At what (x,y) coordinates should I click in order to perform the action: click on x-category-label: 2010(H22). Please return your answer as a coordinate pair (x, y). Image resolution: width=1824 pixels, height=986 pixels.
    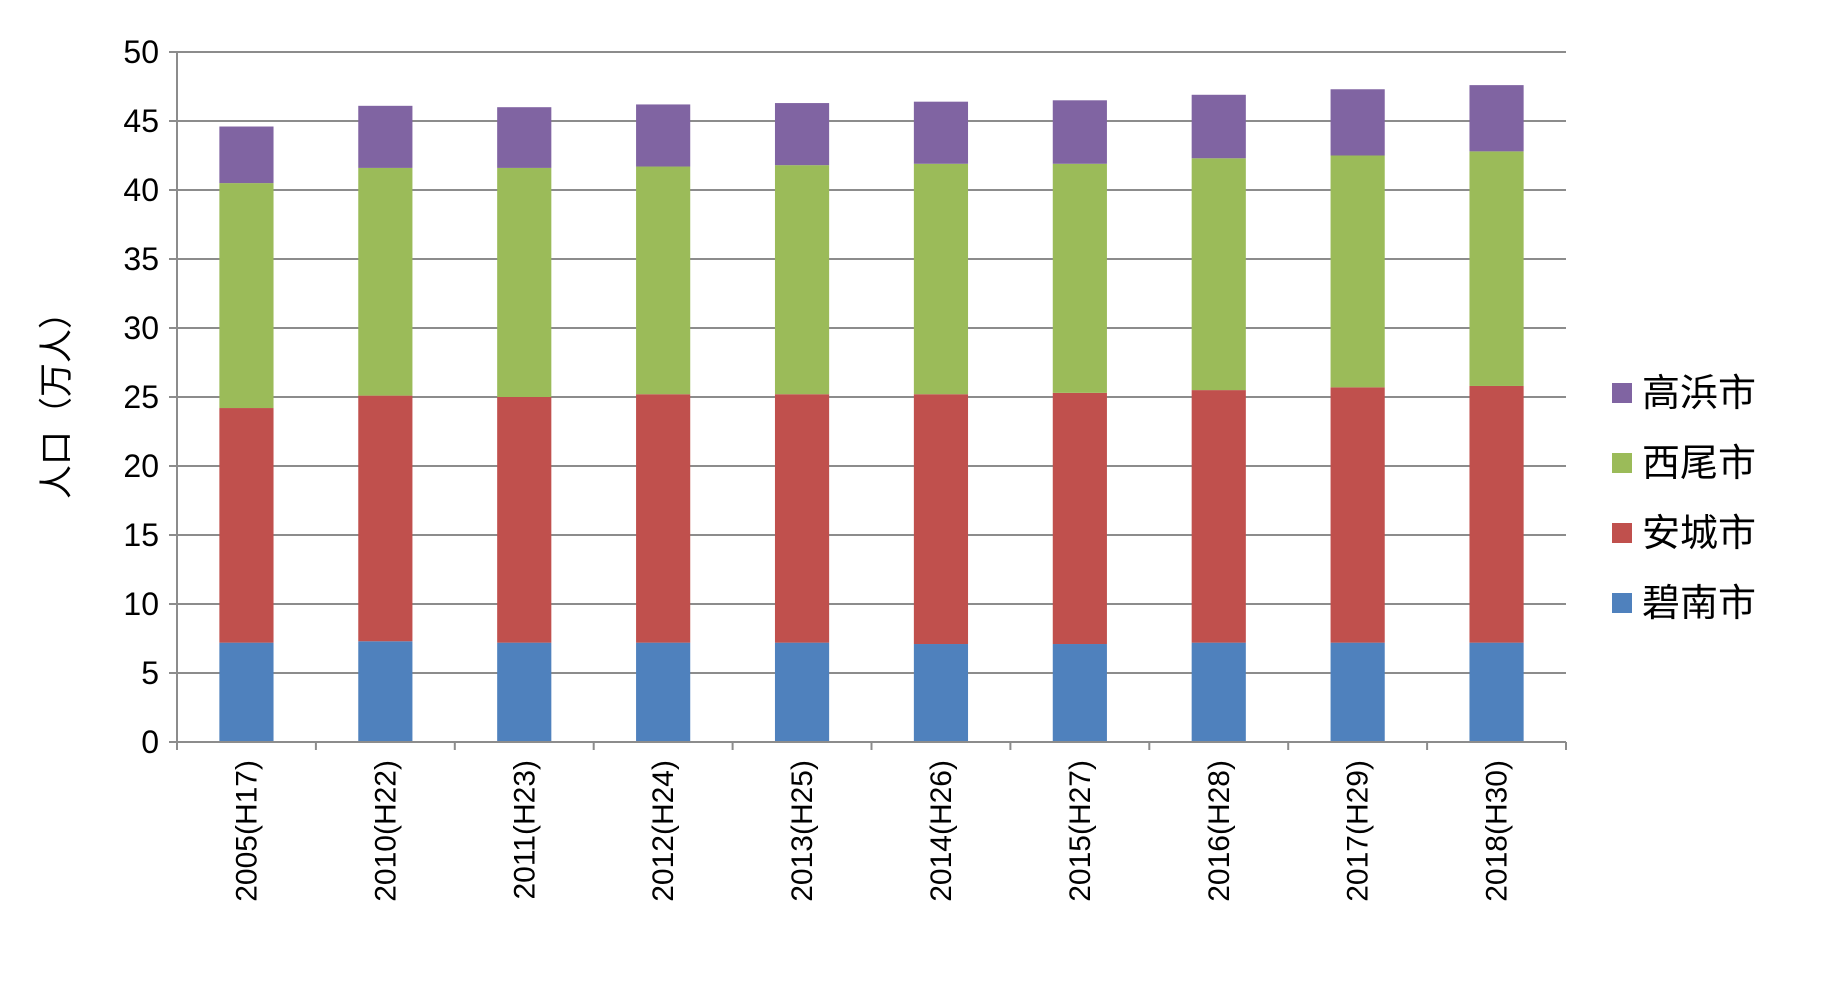
    Looking at the image, I should click on (385, 831).